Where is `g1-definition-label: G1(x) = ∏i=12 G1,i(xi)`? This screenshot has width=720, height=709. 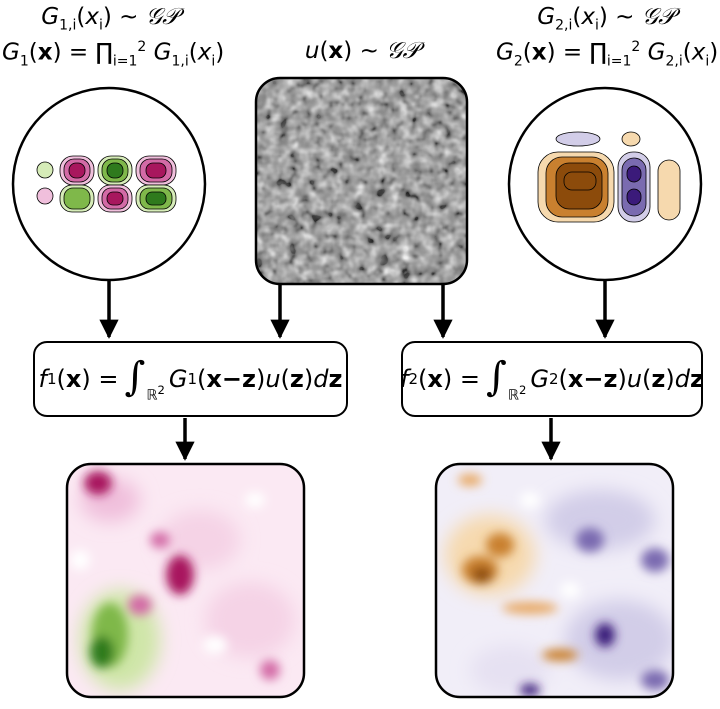
g1-definition-label: G1(x) = ∏i=12 G1,i(xi) is located at coordinates (113, 54).